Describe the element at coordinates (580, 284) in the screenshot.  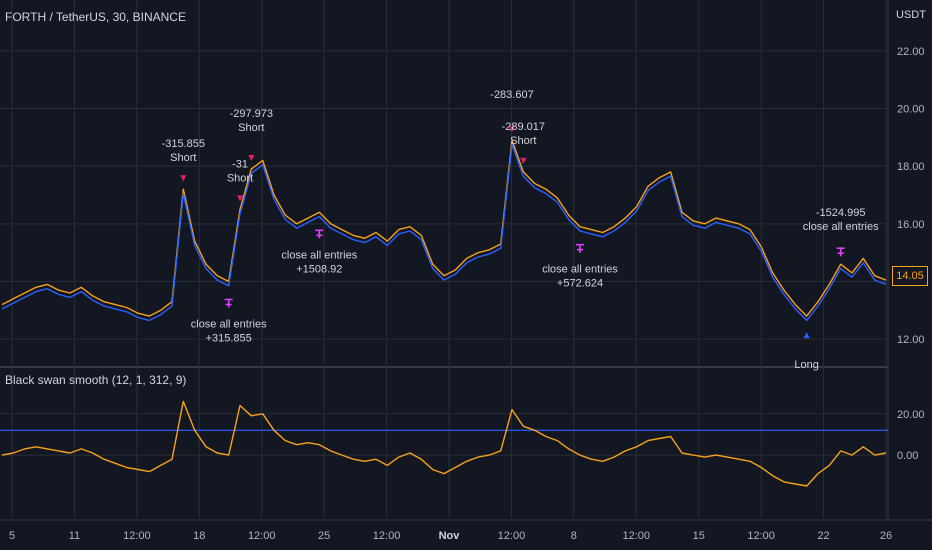
I see `close-annotation-value: +572.624` at that location.